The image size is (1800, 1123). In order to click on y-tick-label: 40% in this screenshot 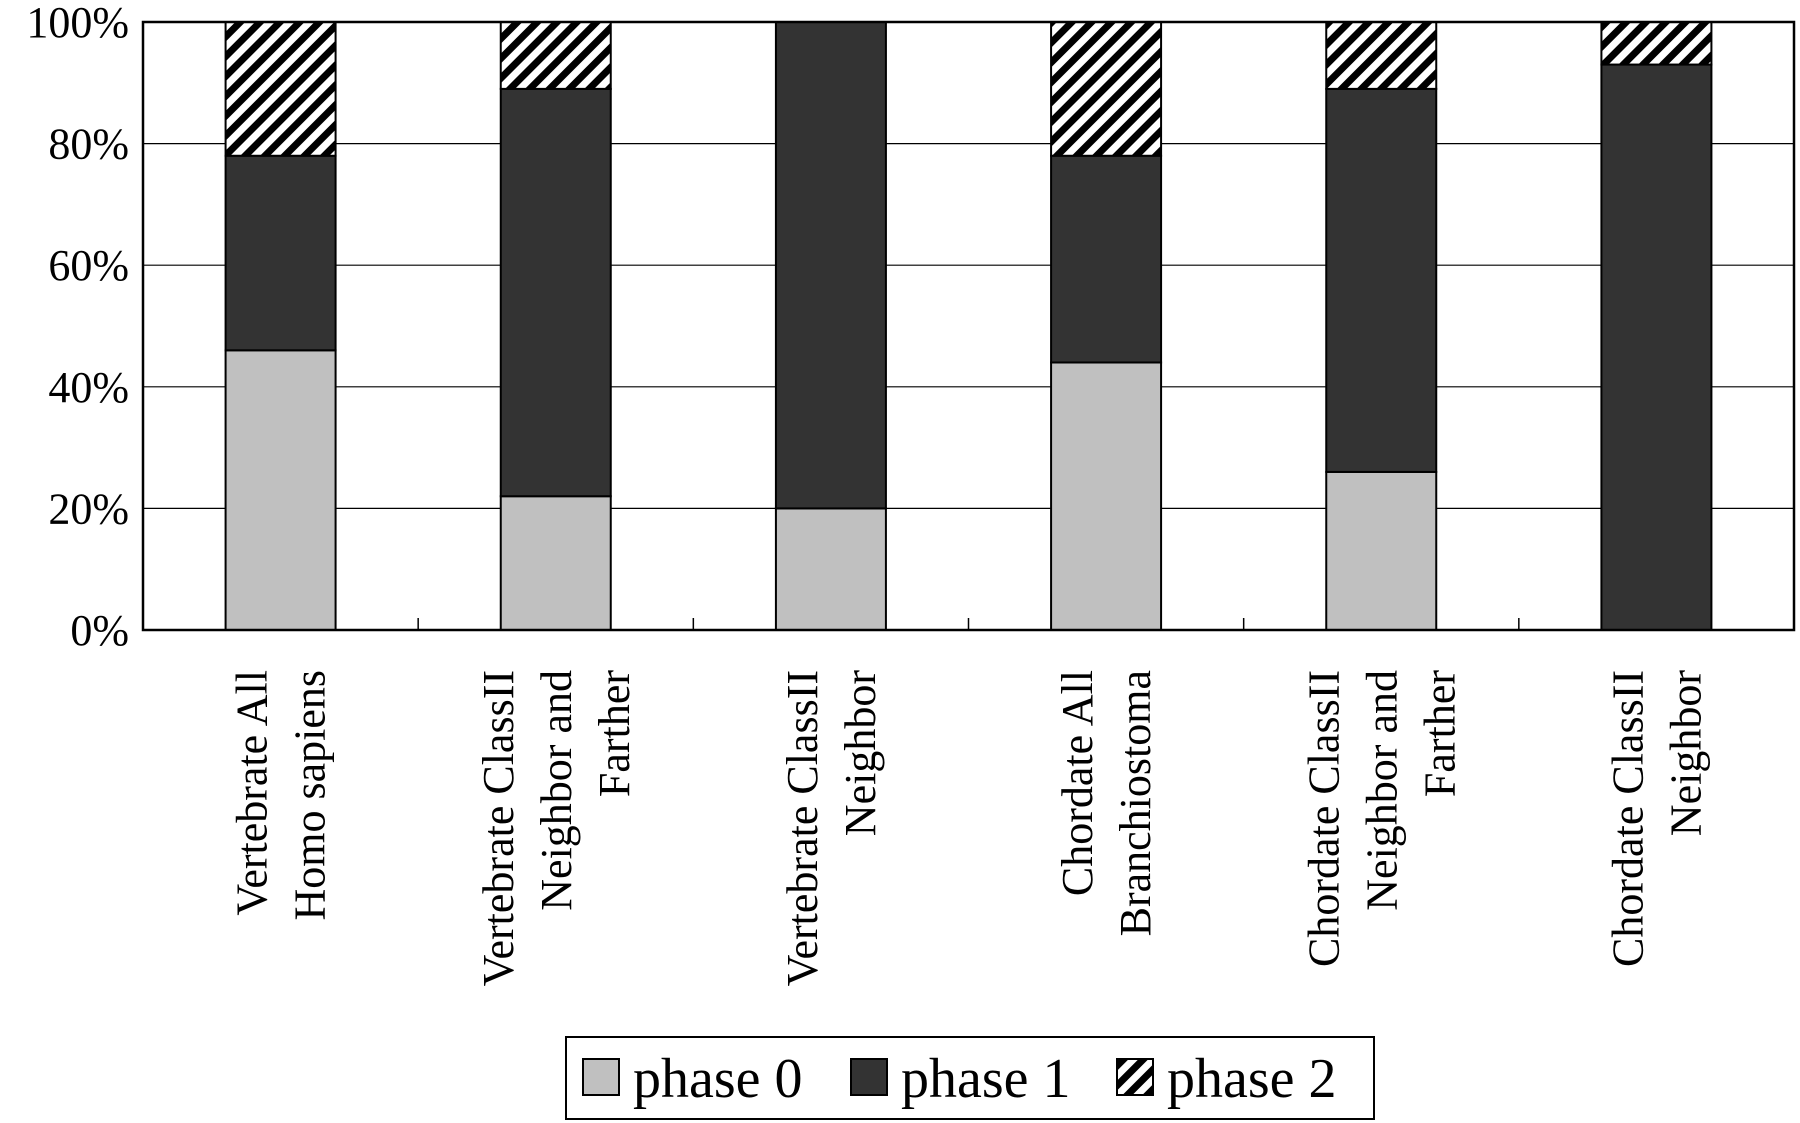, I will do `click(88, 387)`.